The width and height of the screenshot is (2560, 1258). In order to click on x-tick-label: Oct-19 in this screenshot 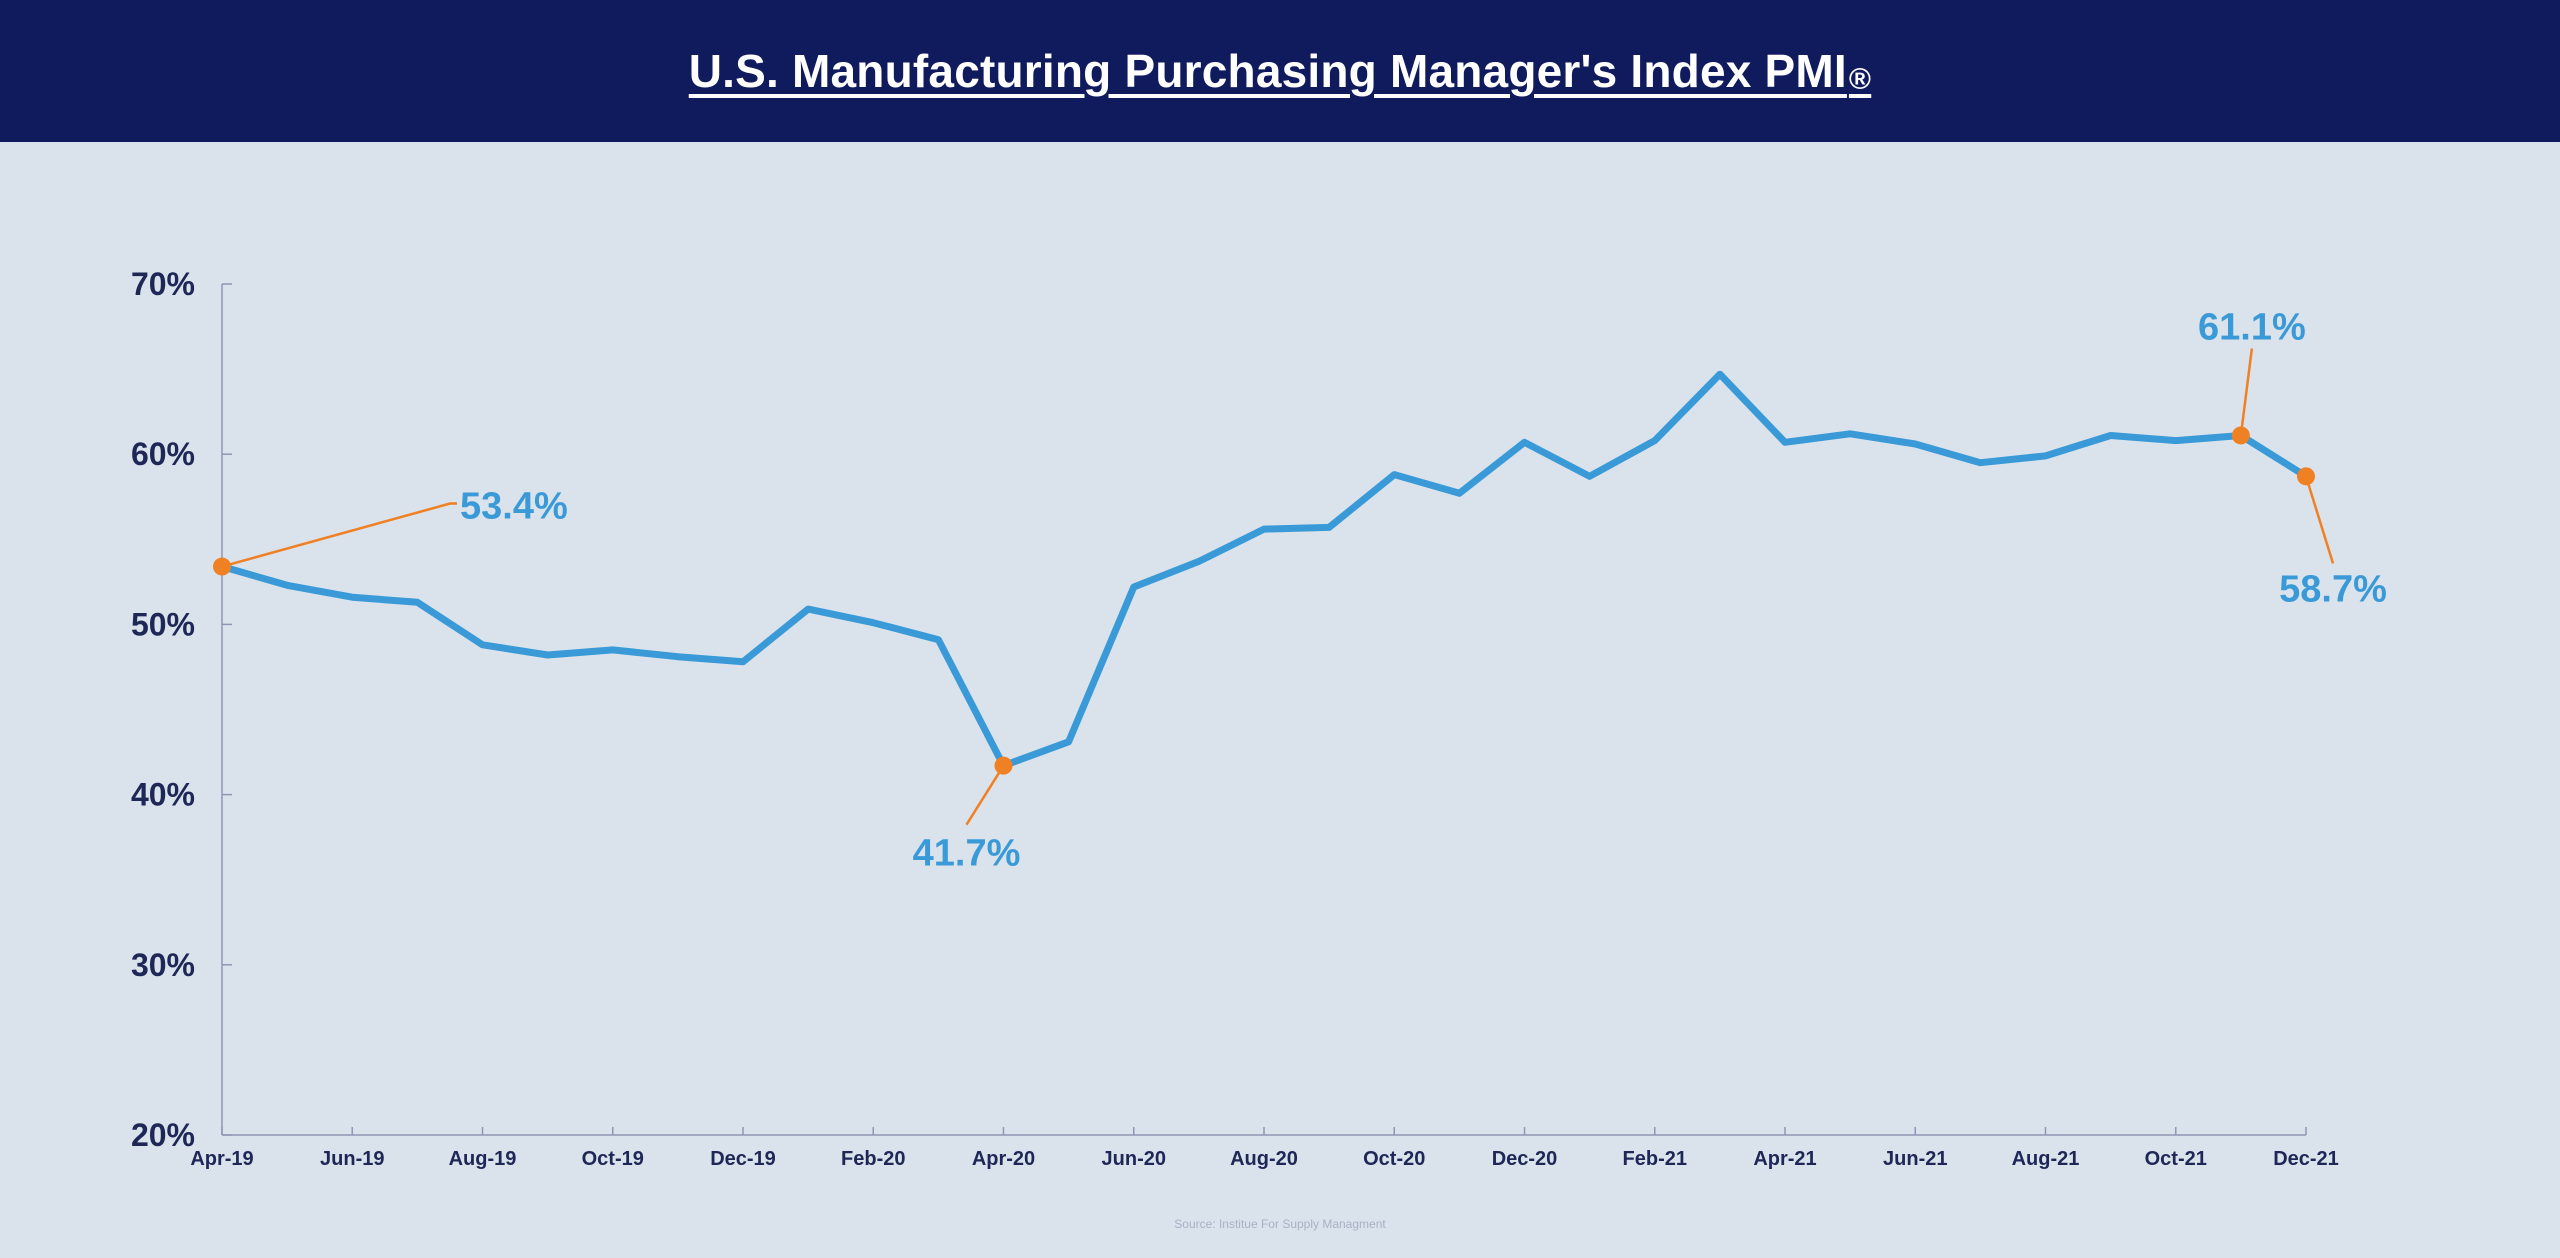, I will do `click(613, 1159)`.